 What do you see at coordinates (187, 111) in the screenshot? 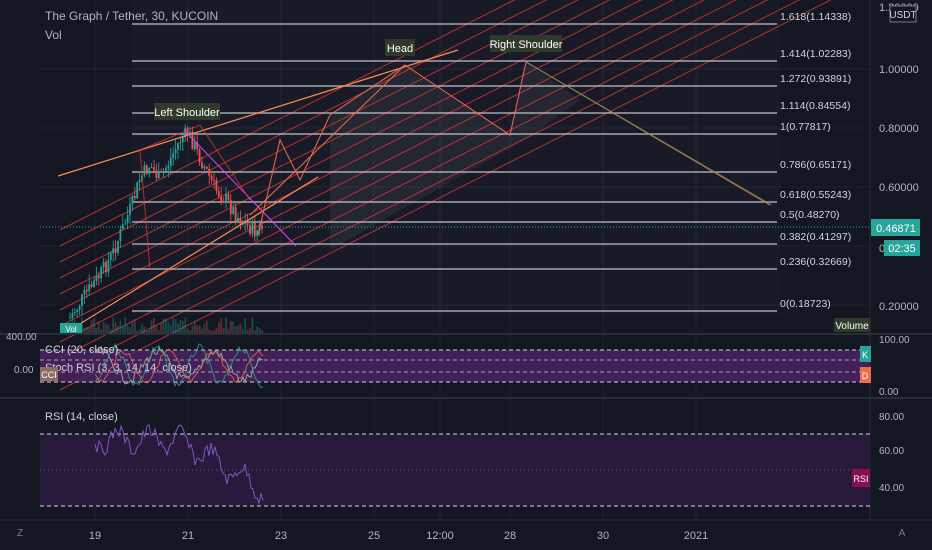
I see `left-shoulder-annotation: Left Shoulder` at bounding box center [187, 111].